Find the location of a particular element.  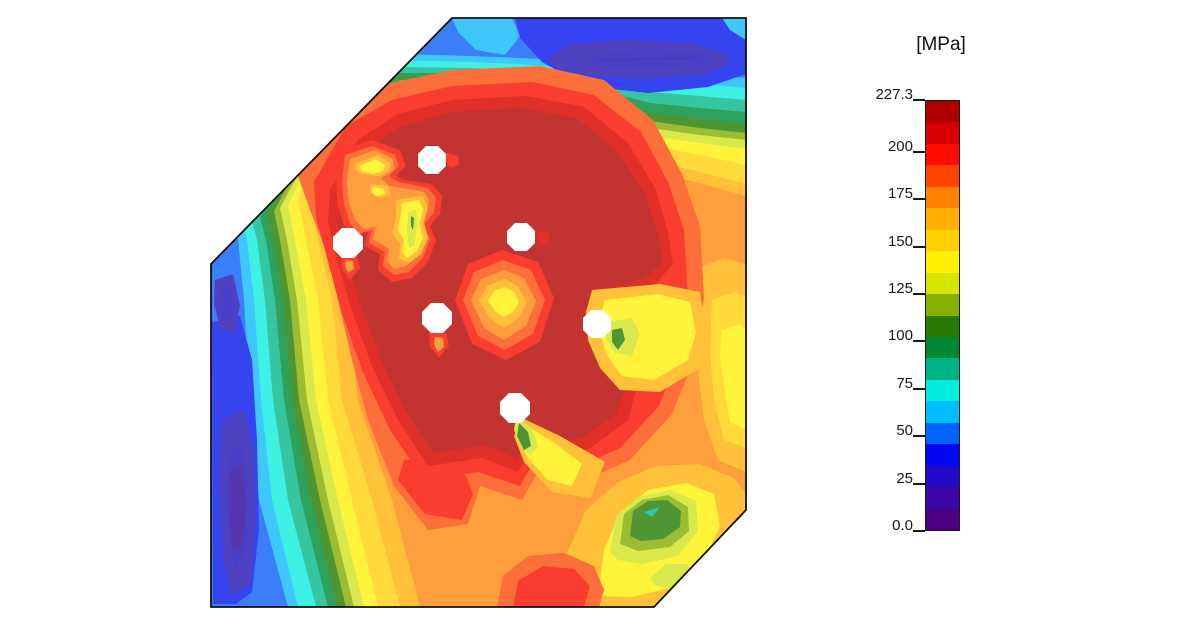

bolt-holes is located at coordinates (472, 284).